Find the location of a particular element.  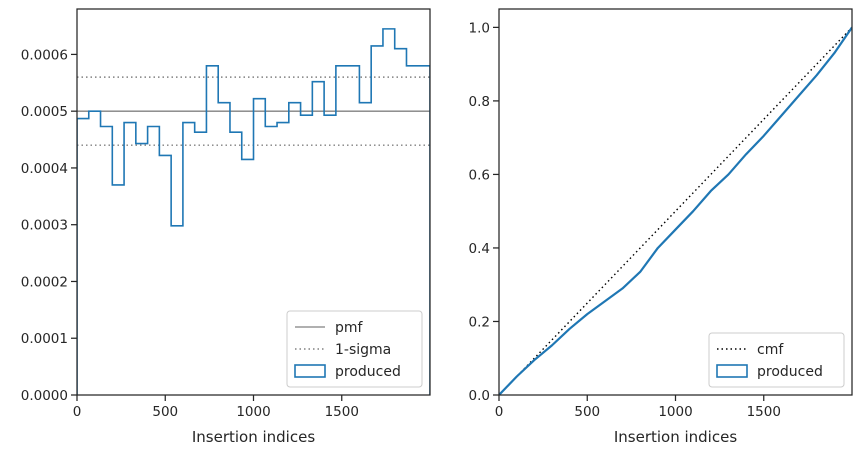

legend: cmf produced is located at coordinates (776, 360).